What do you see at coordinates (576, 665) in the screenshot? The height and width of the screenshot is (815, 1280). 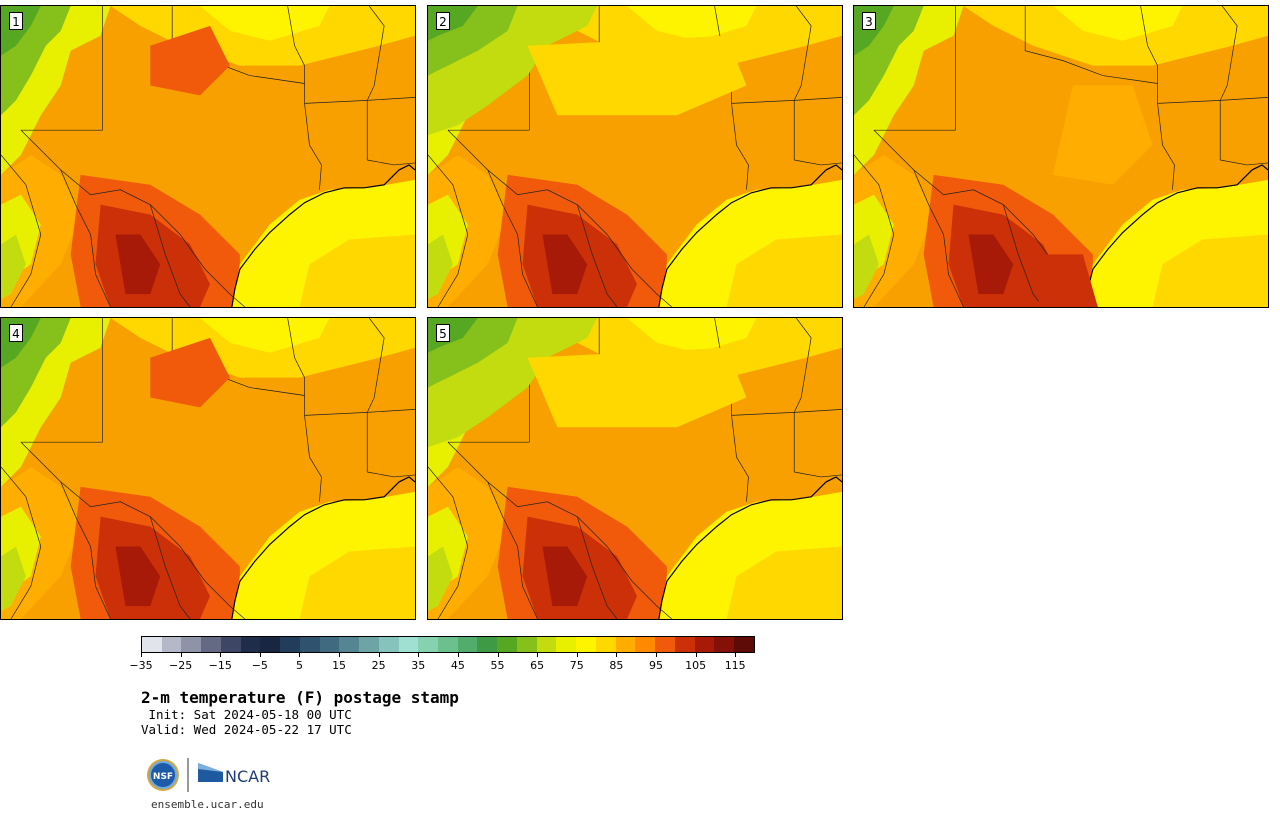 I see `colorbar-tick-label: 75` at bounding box center [576, 665].